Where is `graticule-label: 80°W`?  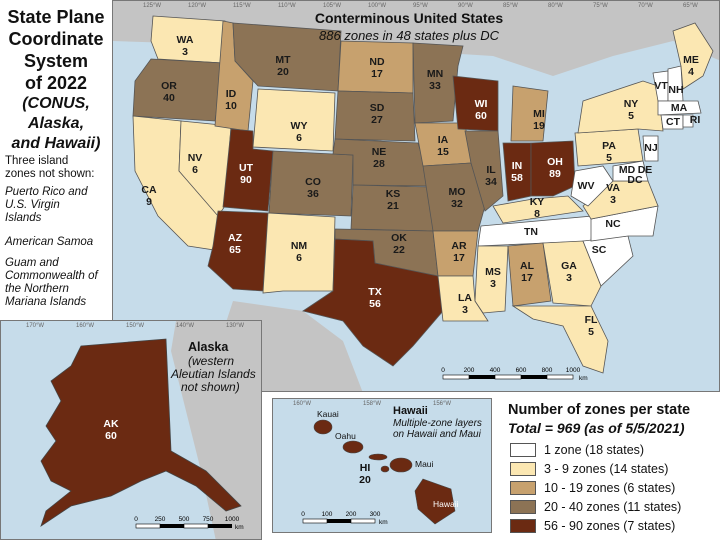 graticule-label: 80°W is located at coordinates (555, 6).